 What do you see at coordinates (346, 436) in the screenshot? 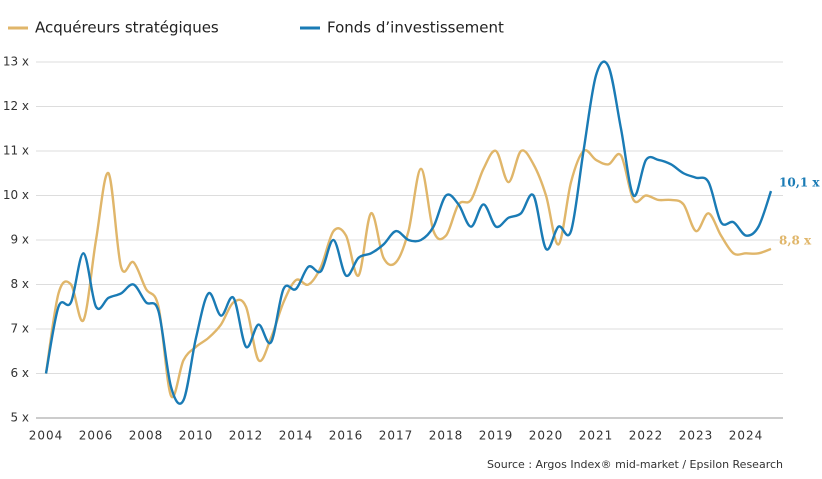
I see `x-tick-label: 2016` at bounding box center [346, 436].